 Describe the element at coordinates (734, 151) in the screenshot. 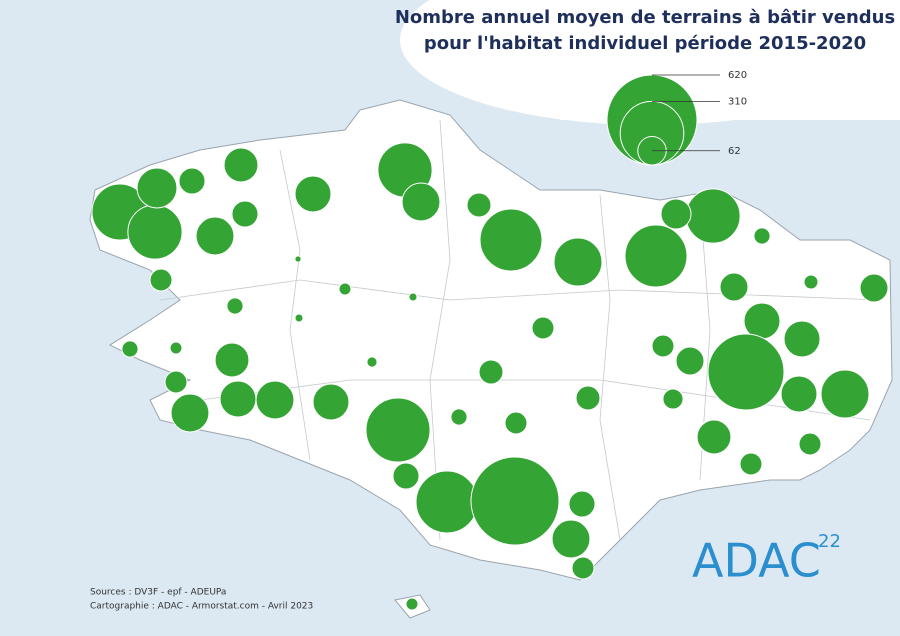

I see `legend-label: 62` at that location.